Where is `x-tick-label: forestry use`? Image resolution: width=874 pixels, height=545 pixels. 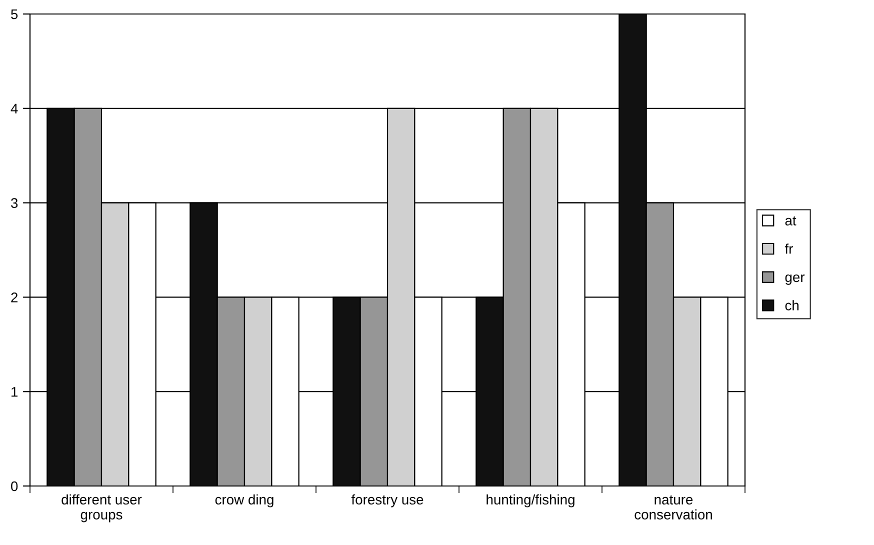 x-tick-label: forestry use is located at coordinates (387, 501).